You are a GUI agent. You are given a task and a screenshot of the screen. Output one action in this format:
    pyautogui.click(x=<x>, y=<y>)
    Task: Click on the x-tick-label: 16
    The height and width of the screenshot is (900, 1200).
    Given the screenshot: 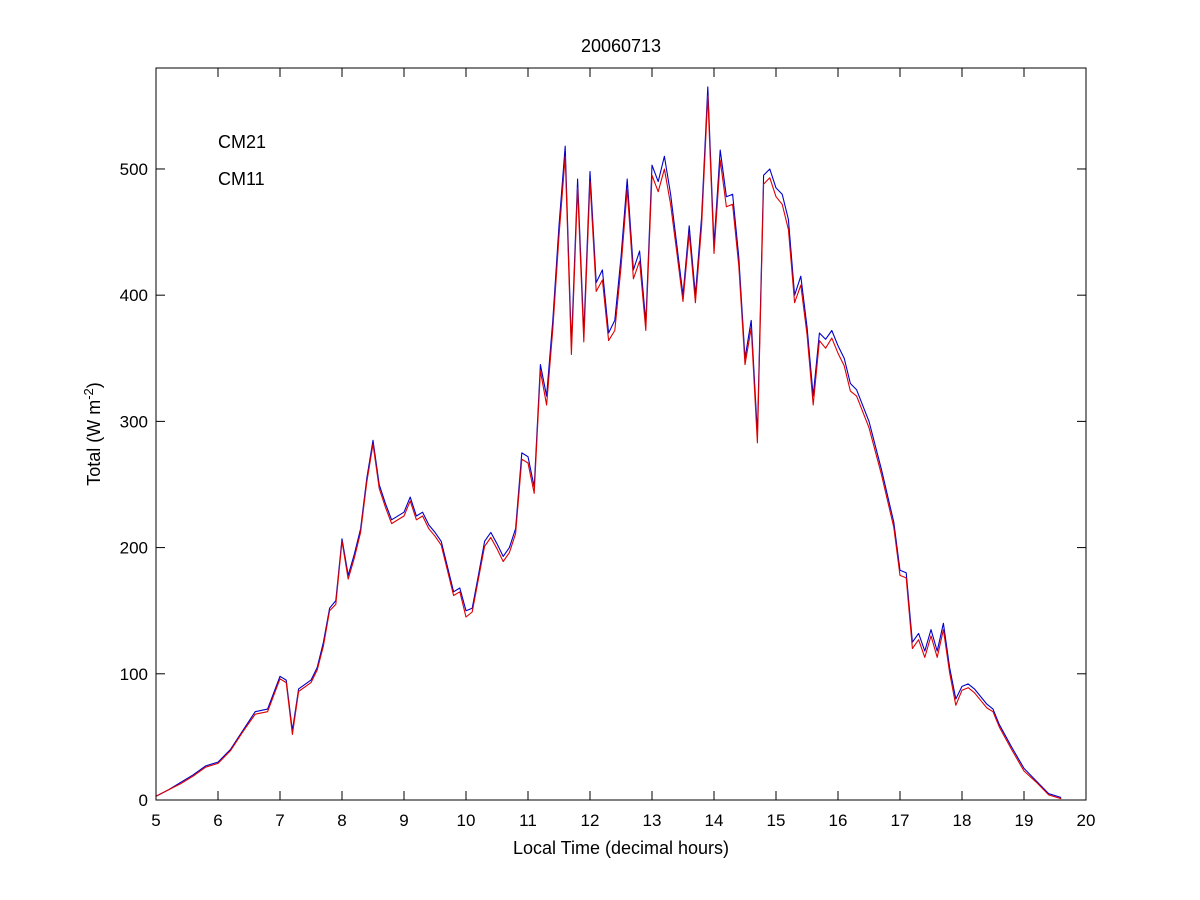 What is the action you would take?
    pyautogui.click(x=838, y=820)
    